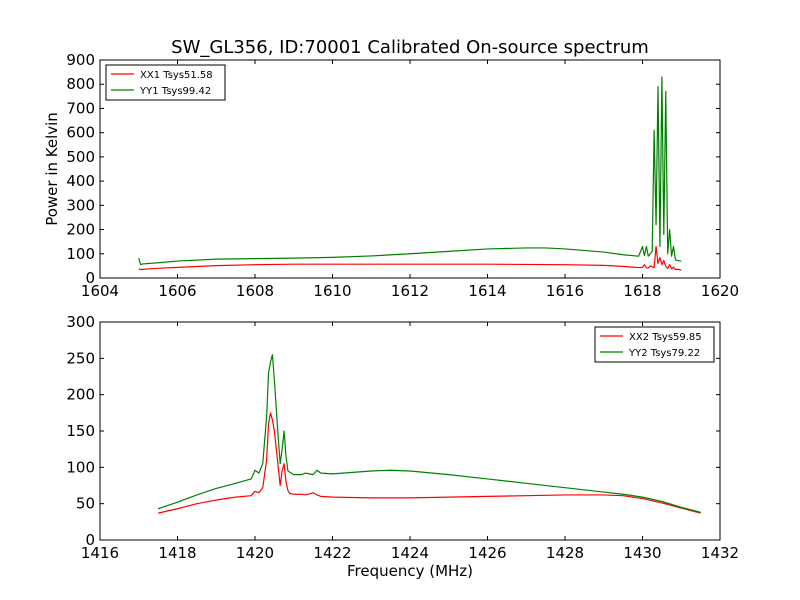  I want to click on top-y-tick-label: 400, so click(80, 181).